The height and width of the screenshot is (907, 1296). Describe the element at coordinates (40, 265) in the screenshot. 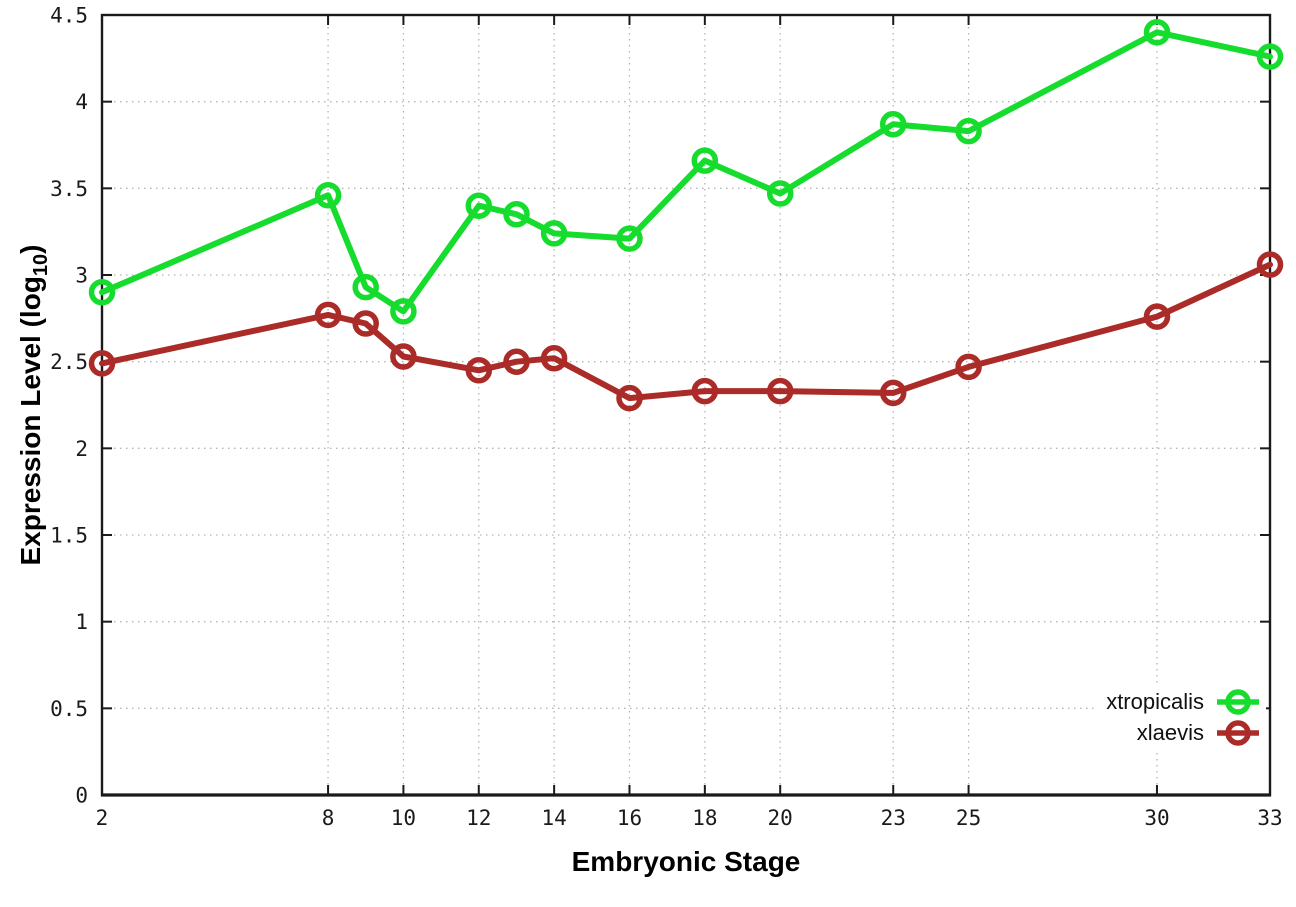

I see `y-axis-title-subscript: 10` at that location.